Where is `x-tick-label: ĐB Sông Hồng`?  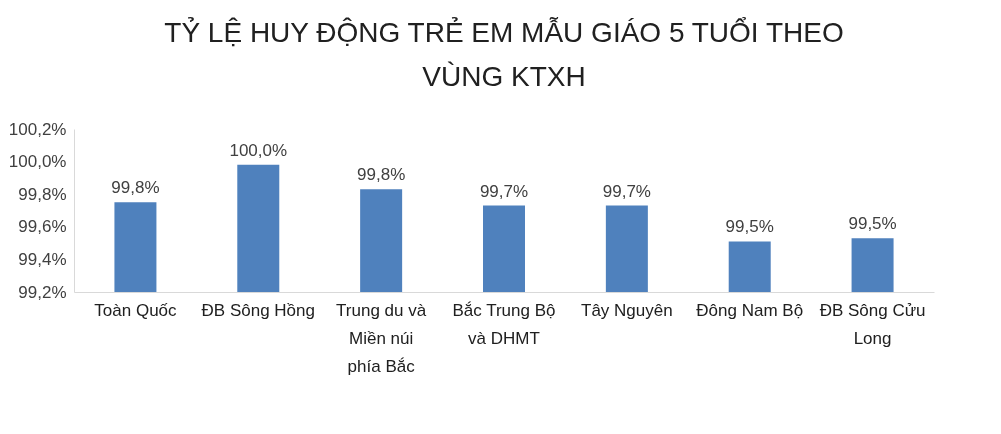 x-tick-label: ĐB Sông Hồng is located at coordinates (258, 310).